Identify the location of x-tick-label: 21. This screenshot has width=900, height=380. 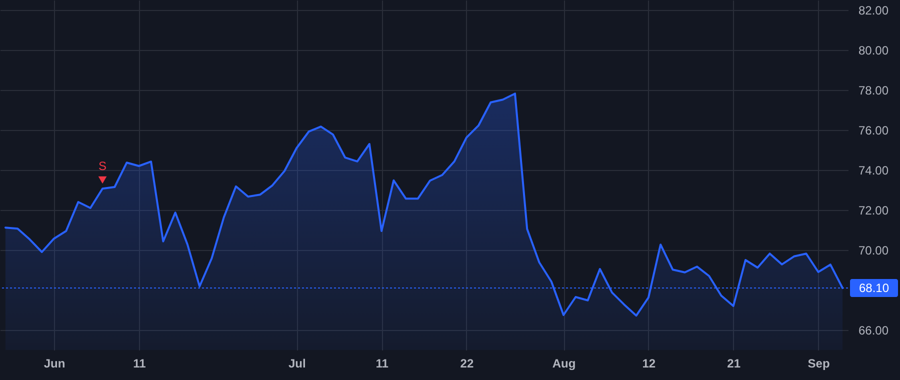
(734, 363).